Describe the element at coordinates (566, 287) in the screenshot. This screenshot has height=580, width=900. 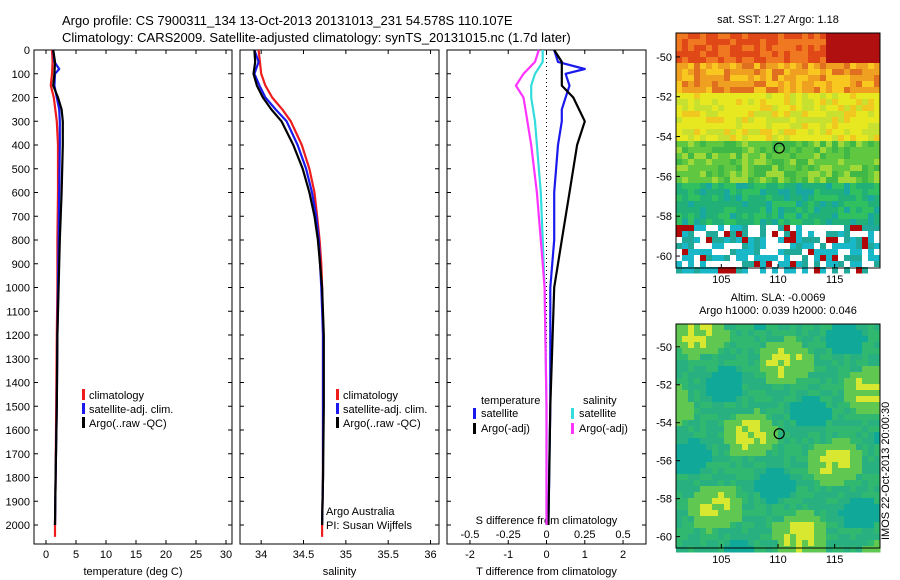
I see `series-line` at that location.